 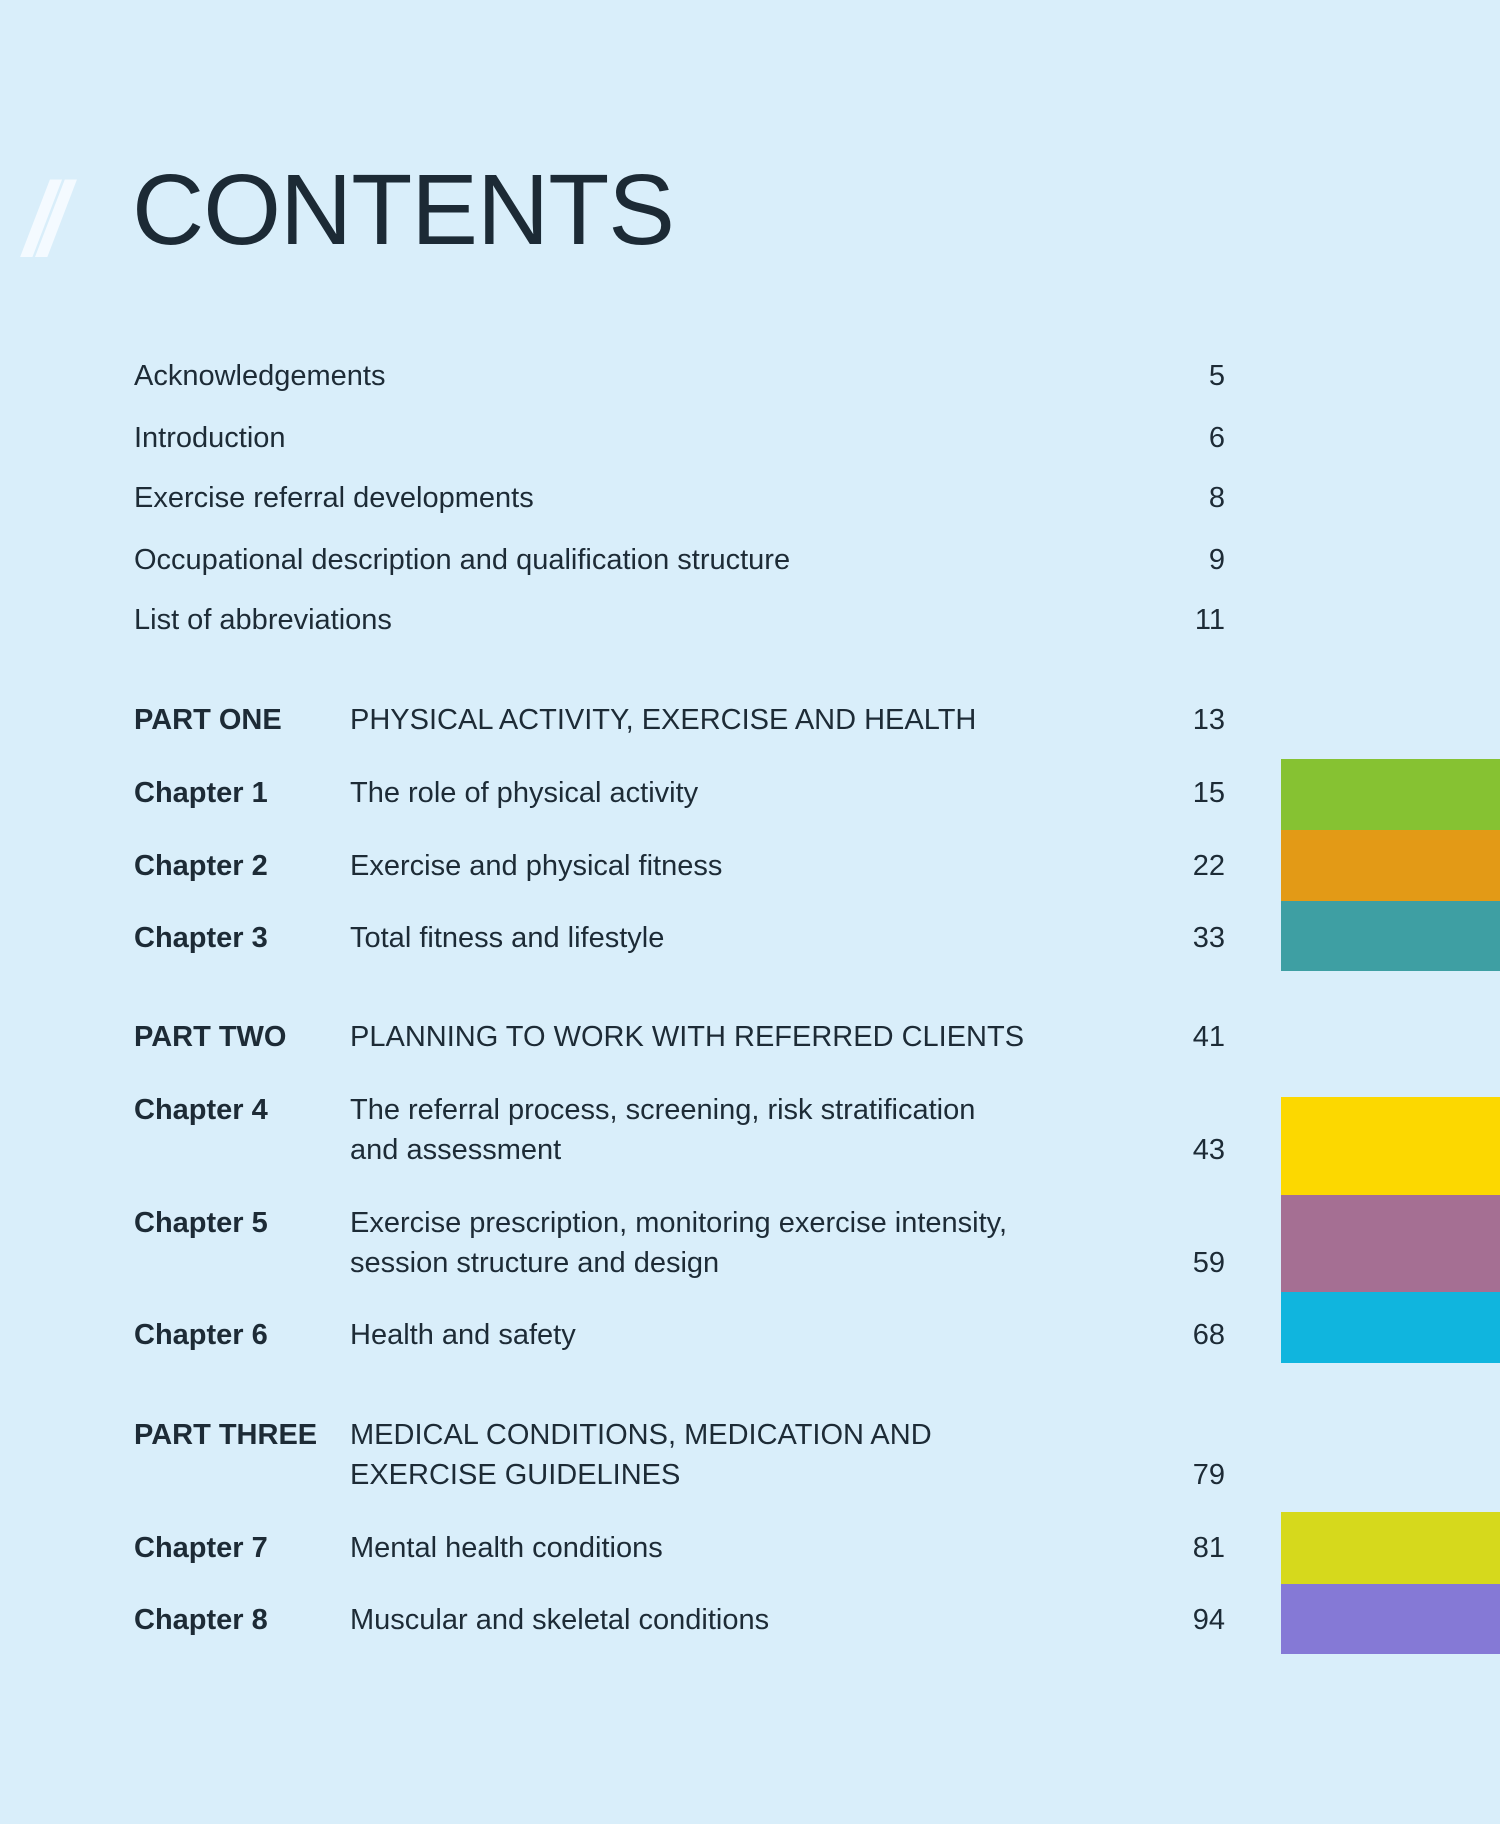 I want to click on chapter-6-color-tab, so click(x=1390, y=1327).